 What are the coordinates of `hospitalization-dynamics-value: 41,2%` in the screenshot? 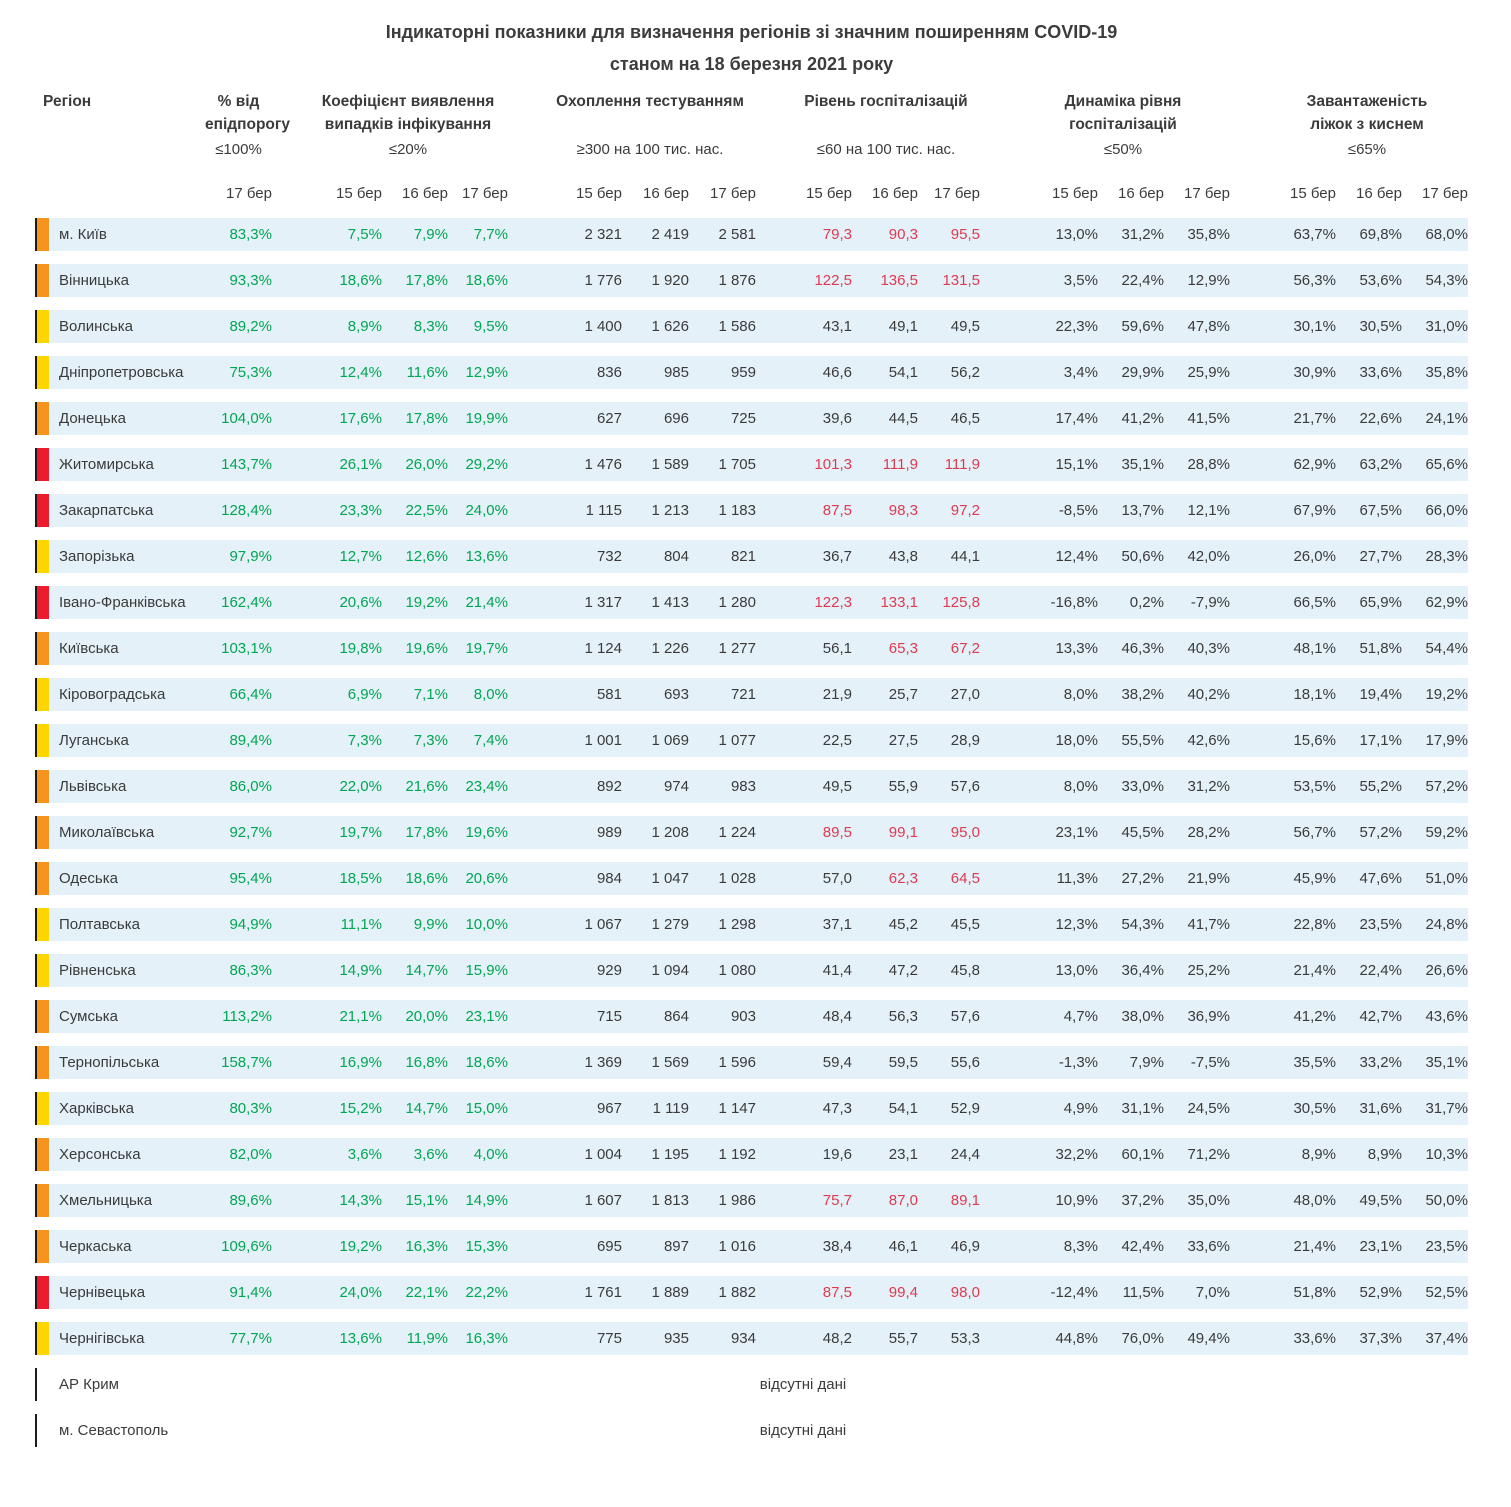 It's located at (1142, 418).